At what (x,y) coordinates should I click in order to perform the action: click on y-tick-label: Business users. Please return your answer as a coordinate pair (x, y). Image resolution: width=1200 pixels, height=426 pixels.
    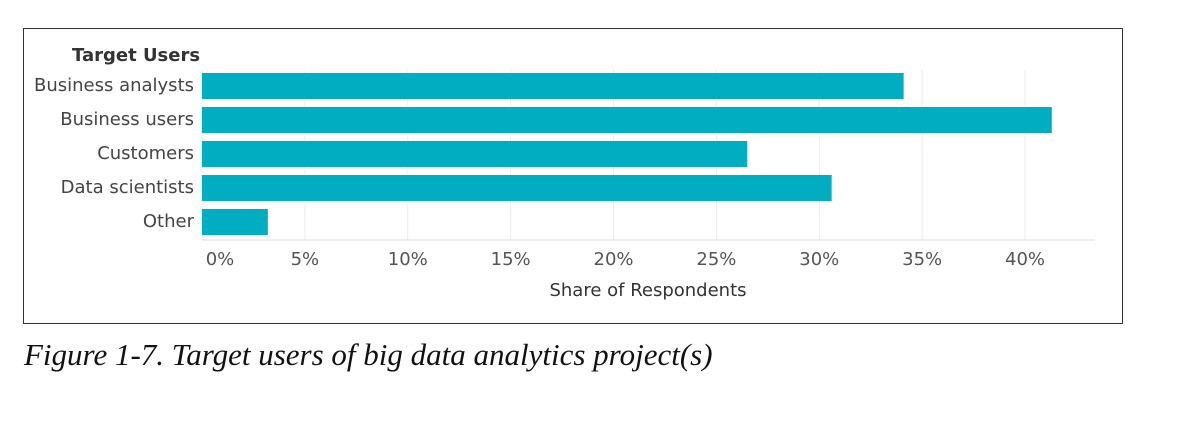
    Looking at the image, I should click on (127, 119).